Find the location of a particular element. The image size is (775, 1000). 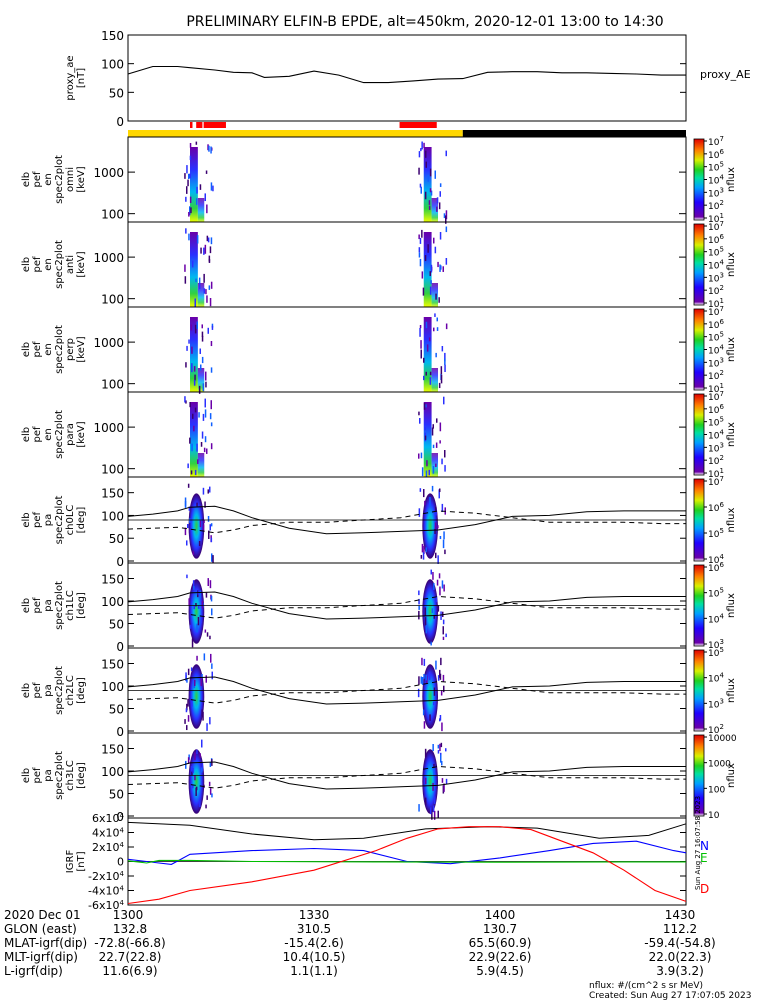

ephemeris-value: 132.8 is located at coordinates (130, 929).